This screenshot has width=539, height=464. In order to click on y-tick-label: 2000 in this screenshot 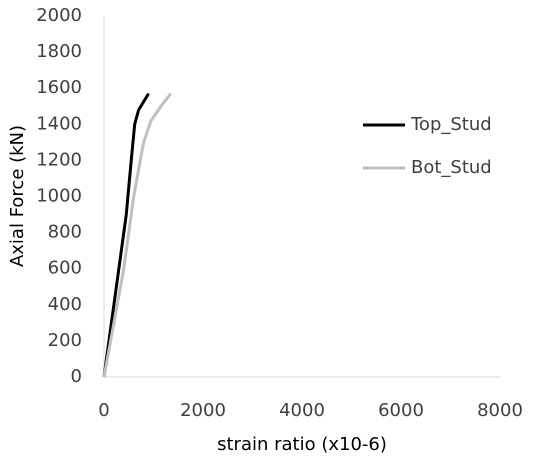, I will do `click(59, 15)`.